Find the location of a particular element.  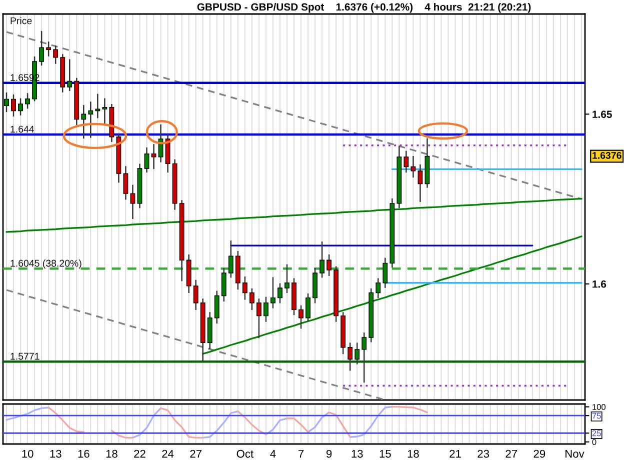

y-tick-label: 0 is located at coordinates (594, 442).